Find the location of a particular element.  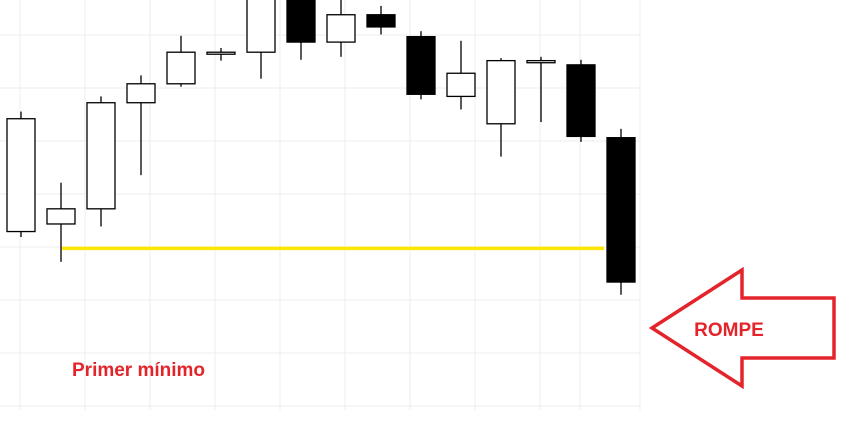

support-label: Primer mínimo is located at coordinates (138, 370).